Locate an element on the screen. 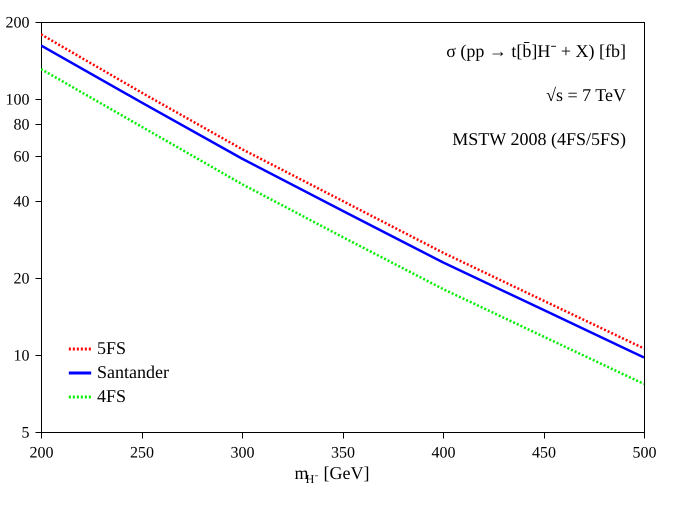 This screenshot has width=678, height=515. x-tick-label: 350 is located at coordinates (343, 453).